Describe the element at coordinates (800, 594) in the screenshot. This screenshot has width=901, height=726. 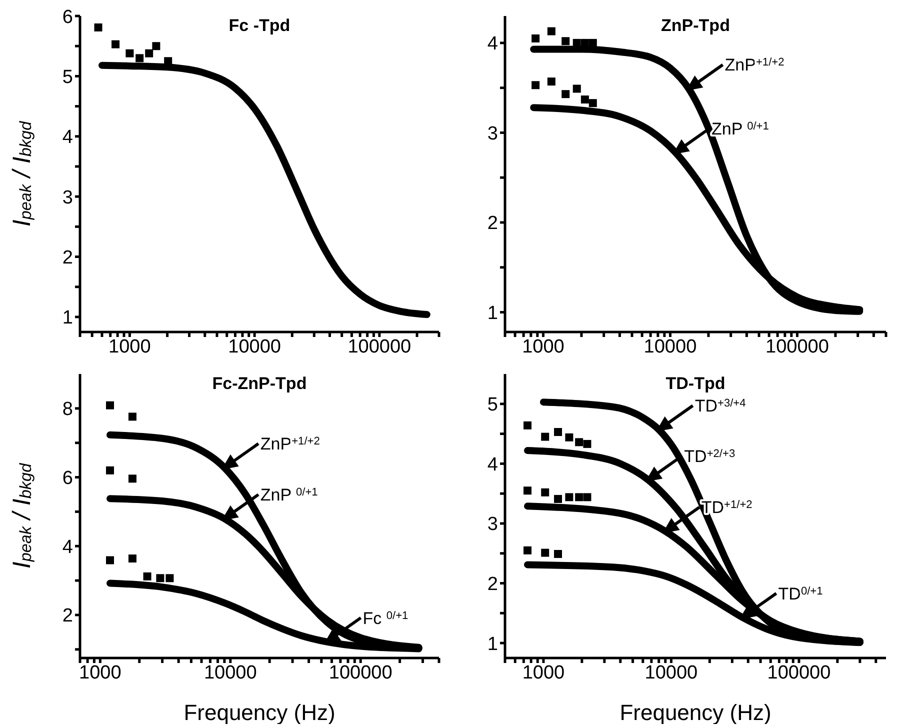
I see `annotation: TD$^{0/+1}$` at that location.